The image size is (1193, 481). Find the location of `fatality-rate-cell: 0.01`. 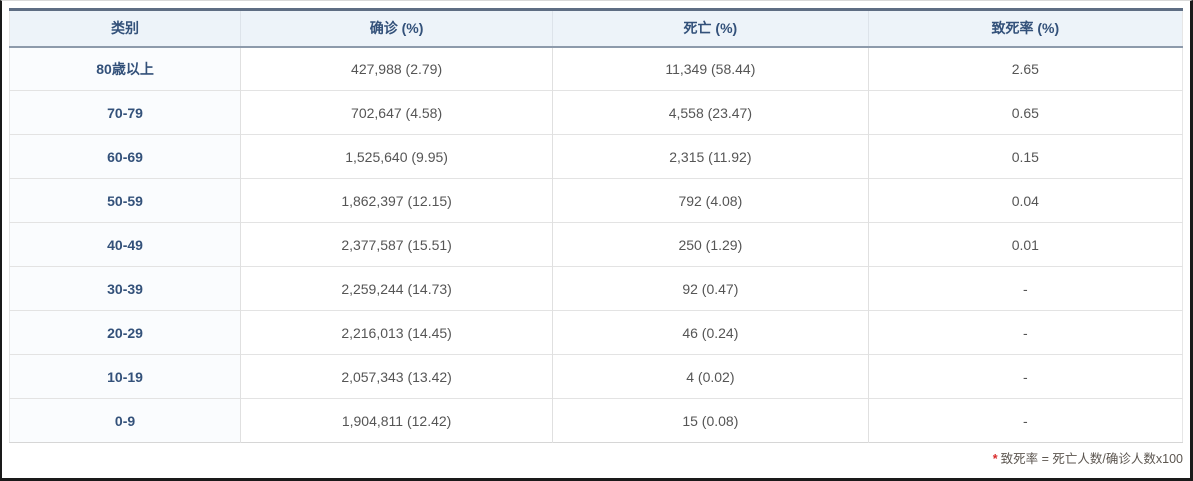

fatality-rate-cell: 0.01 is located at coordinates (1025, 244).